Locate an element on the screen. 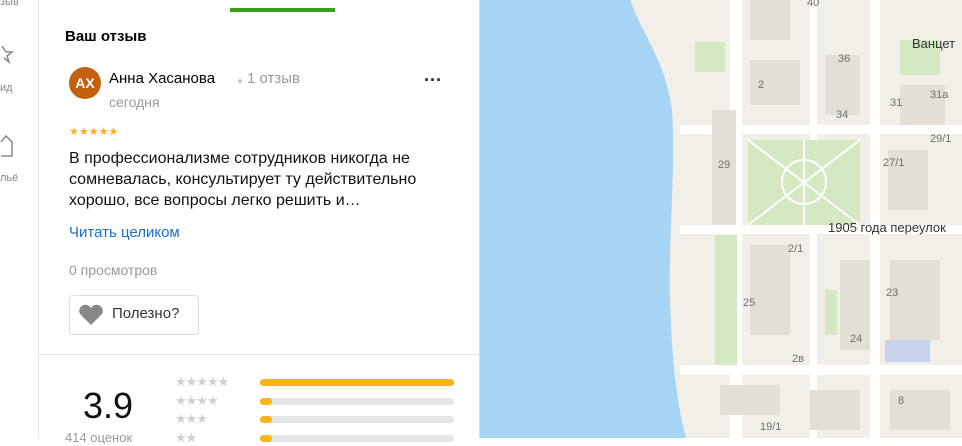 This screenshot has width=962, height=446. park-paths is located at coordinates (804, 182).